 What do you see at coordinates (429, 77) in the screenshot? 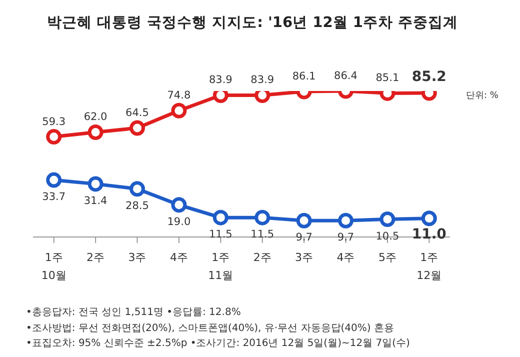
I see `data-label: 85.2` at bounding box center [429, 77].